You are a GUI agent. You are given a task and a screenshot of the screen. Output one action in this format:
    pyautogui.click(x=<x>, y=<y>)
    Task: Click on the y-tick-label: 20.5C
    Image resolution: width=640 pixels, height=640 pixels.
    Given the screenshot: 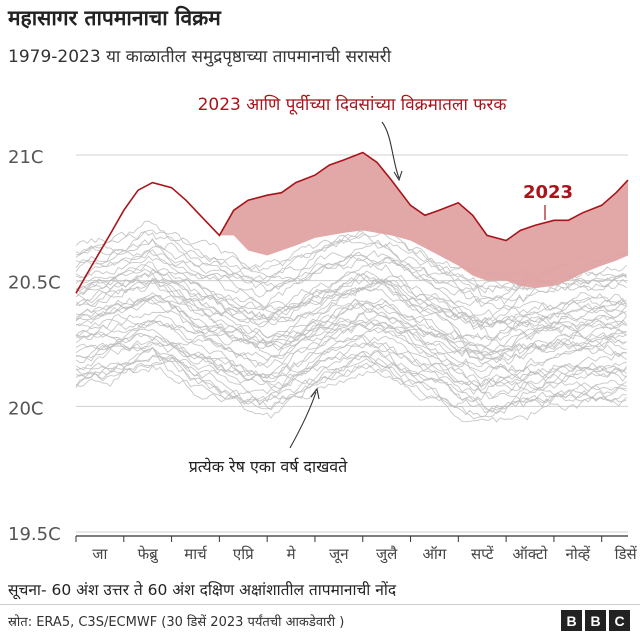 What is the action you would take?
    pyautogui.click(x=34, y=283)
    